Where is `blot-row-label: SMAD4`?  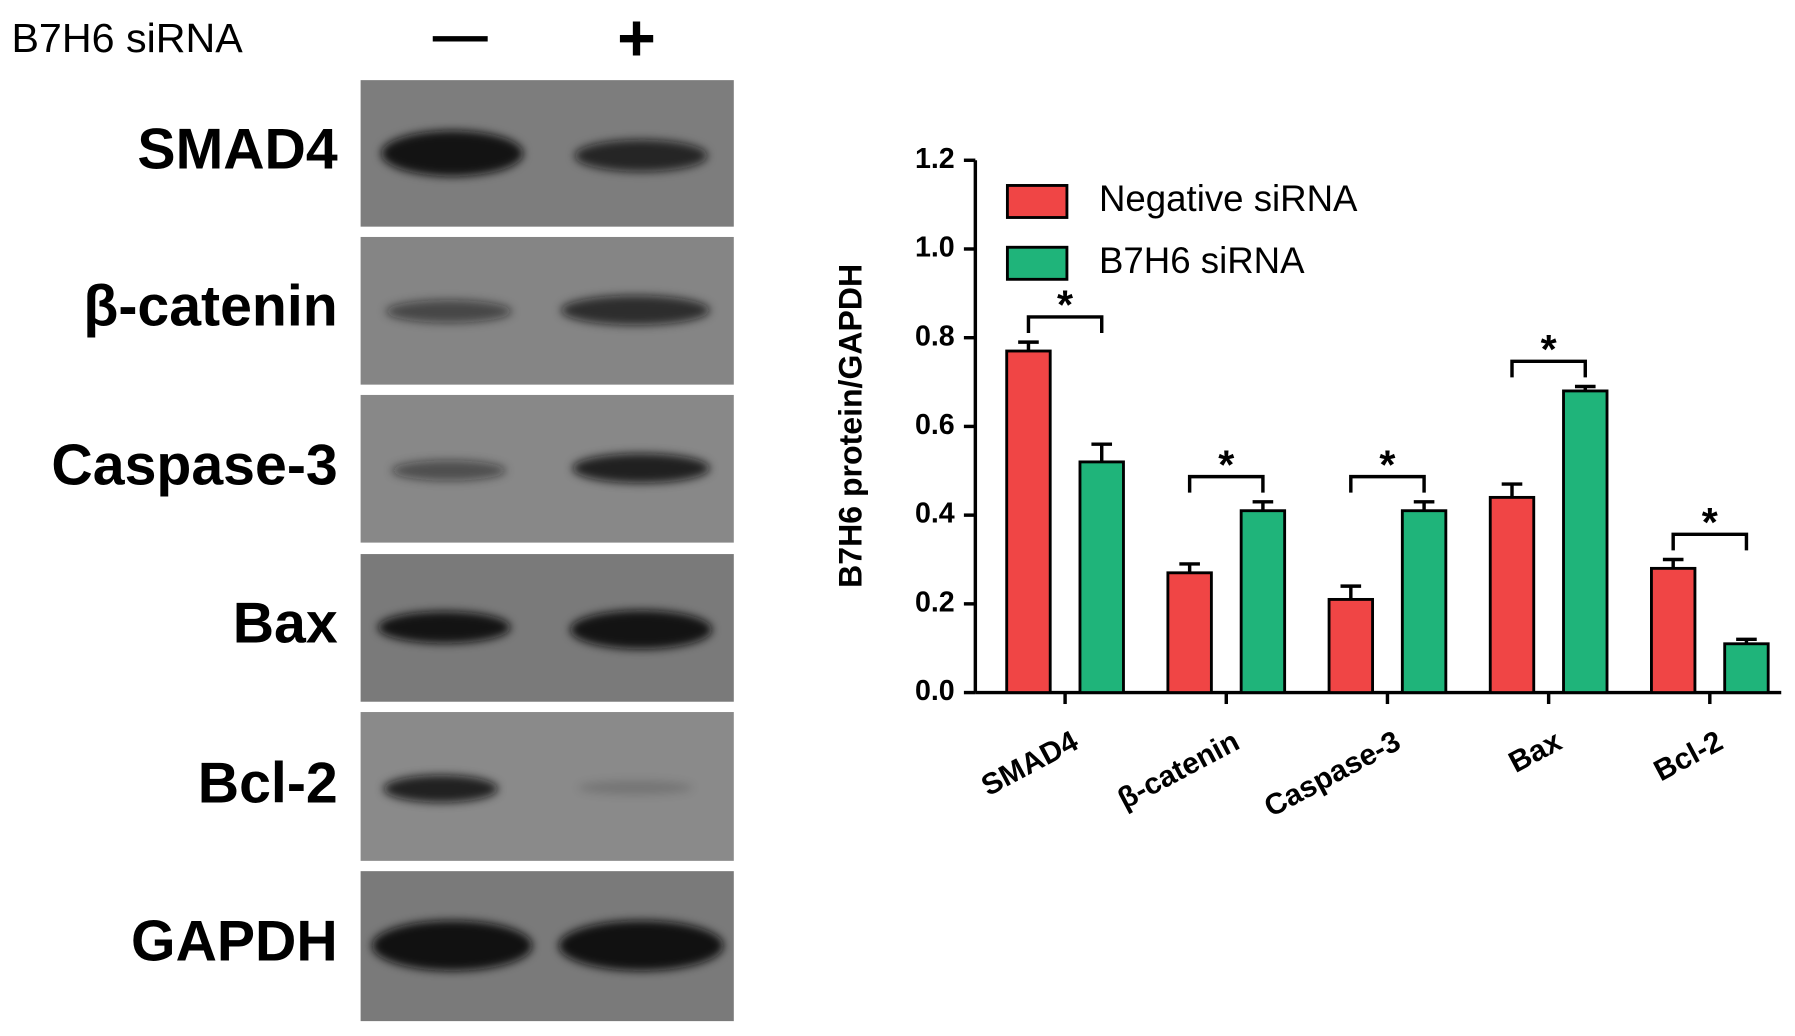
blot-row-label: SMAD4 is located at coordinates (237, 150).